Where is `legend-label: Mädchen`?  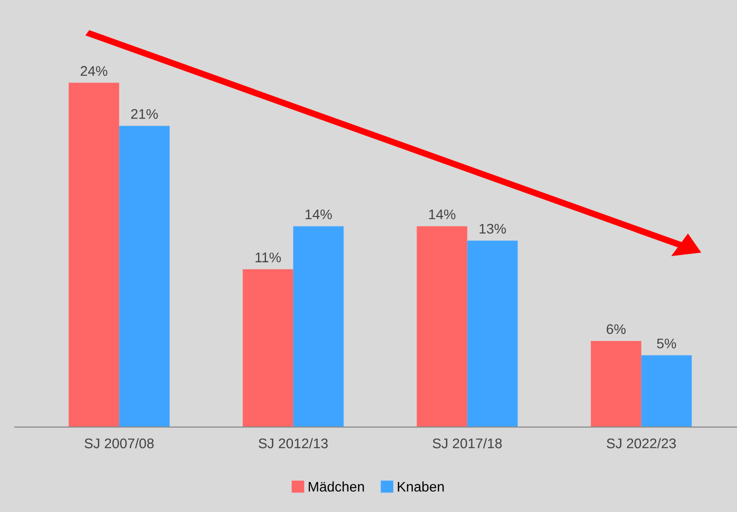 legend-label: Mädchen is located at coordinates (336, 486).